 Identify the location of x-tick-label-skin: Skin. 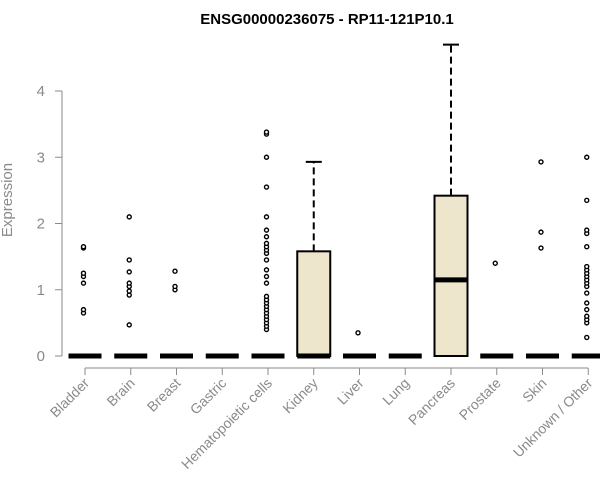
(534, 390).